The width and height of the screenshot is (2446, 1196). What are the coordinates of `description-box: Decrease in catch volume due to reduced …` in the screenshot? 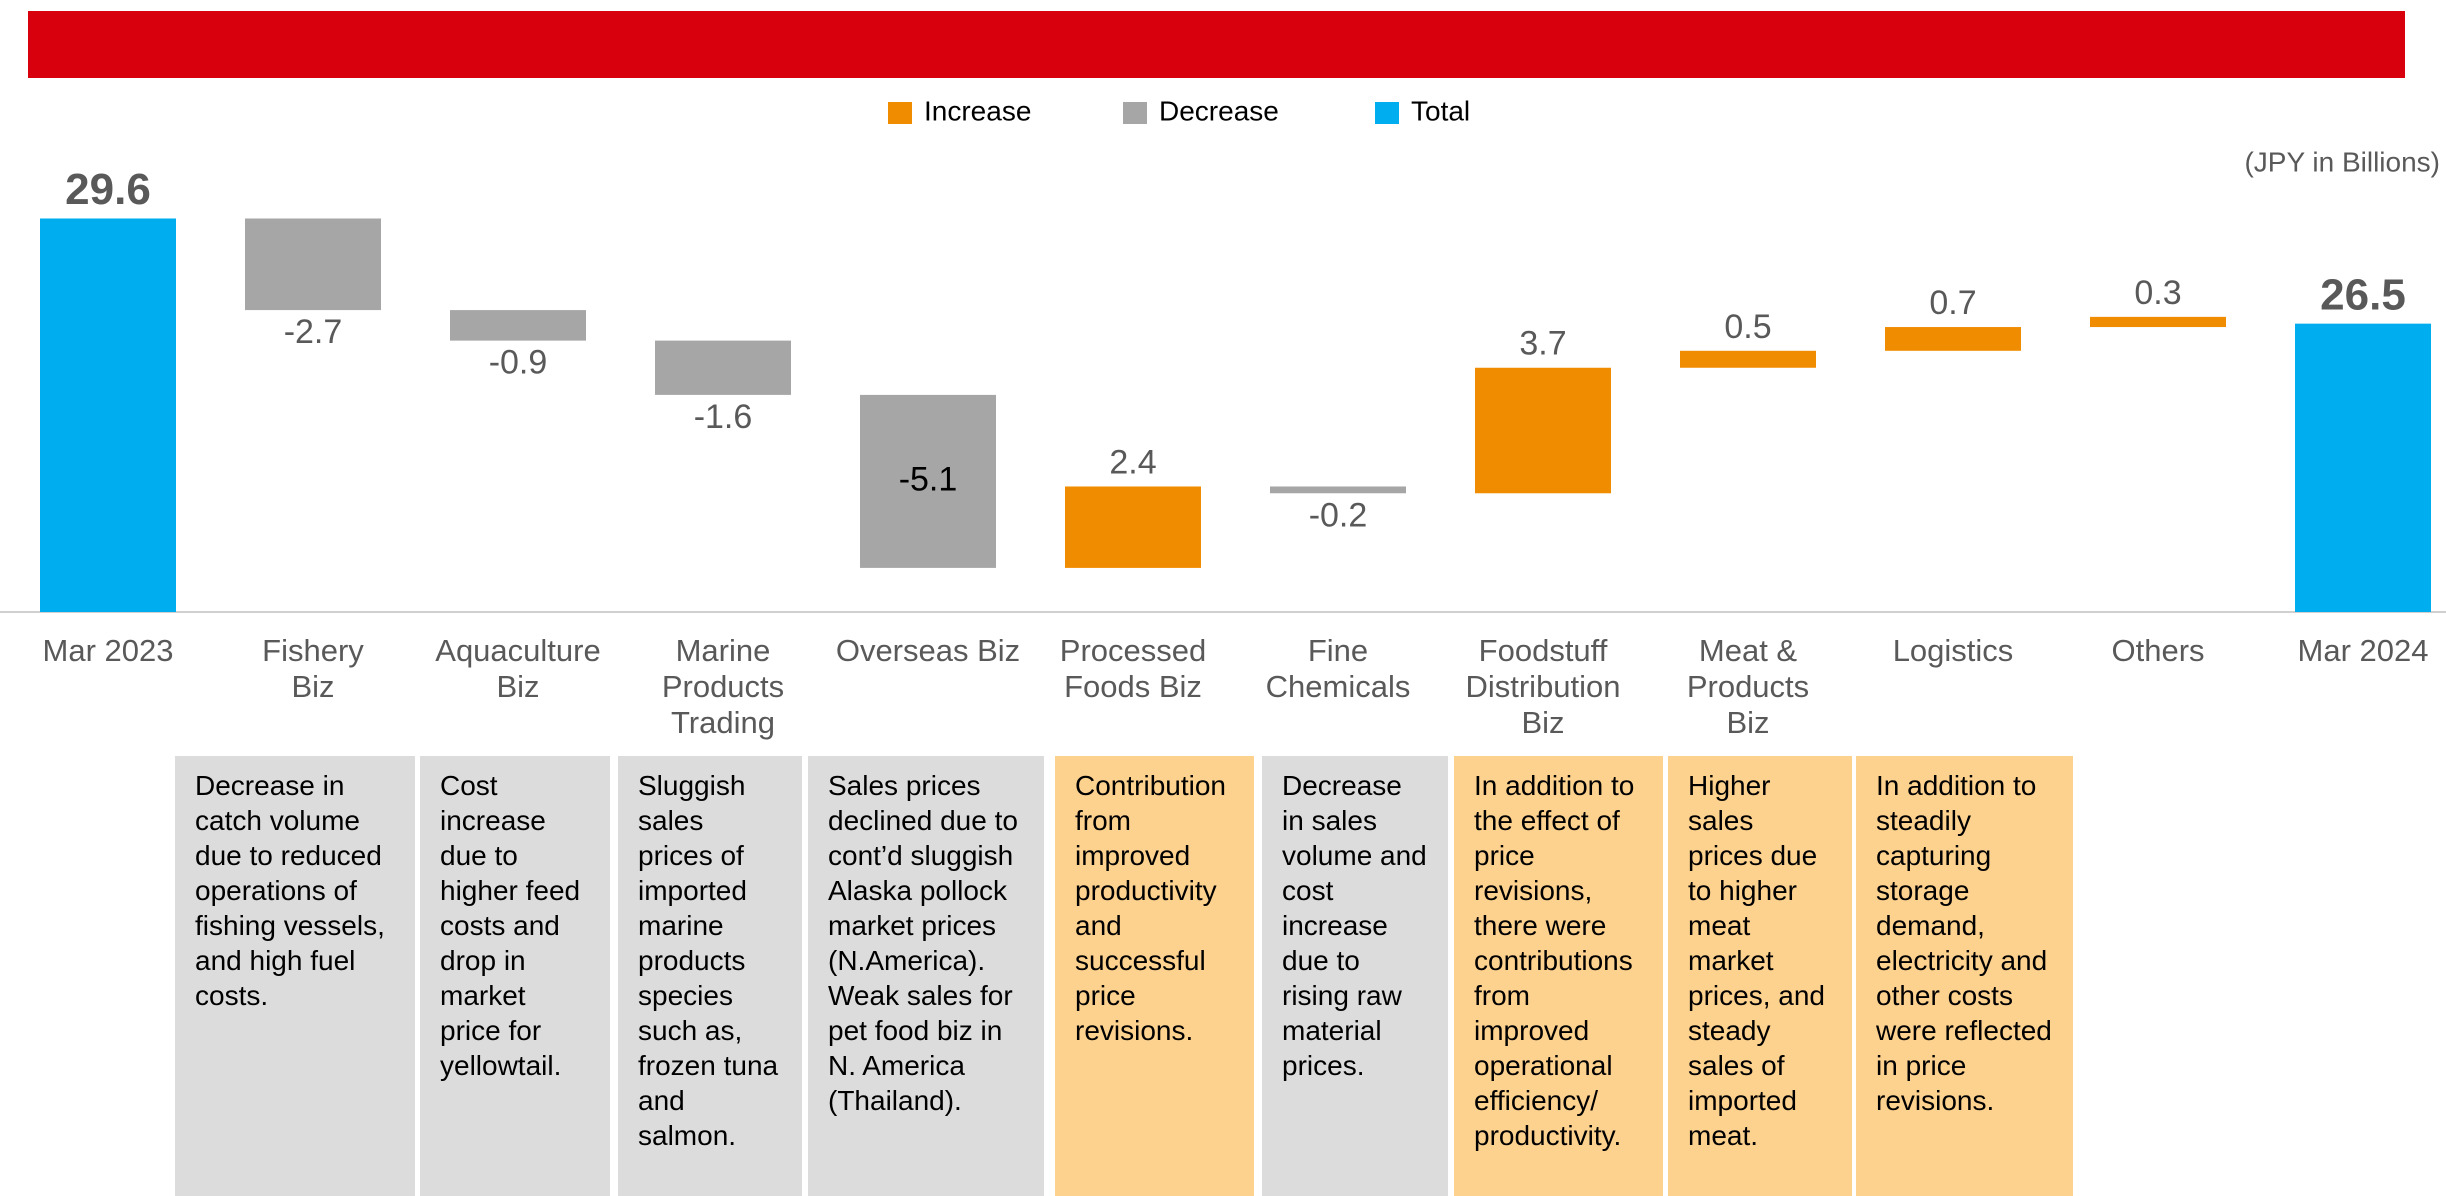 It's located at (295, 976).